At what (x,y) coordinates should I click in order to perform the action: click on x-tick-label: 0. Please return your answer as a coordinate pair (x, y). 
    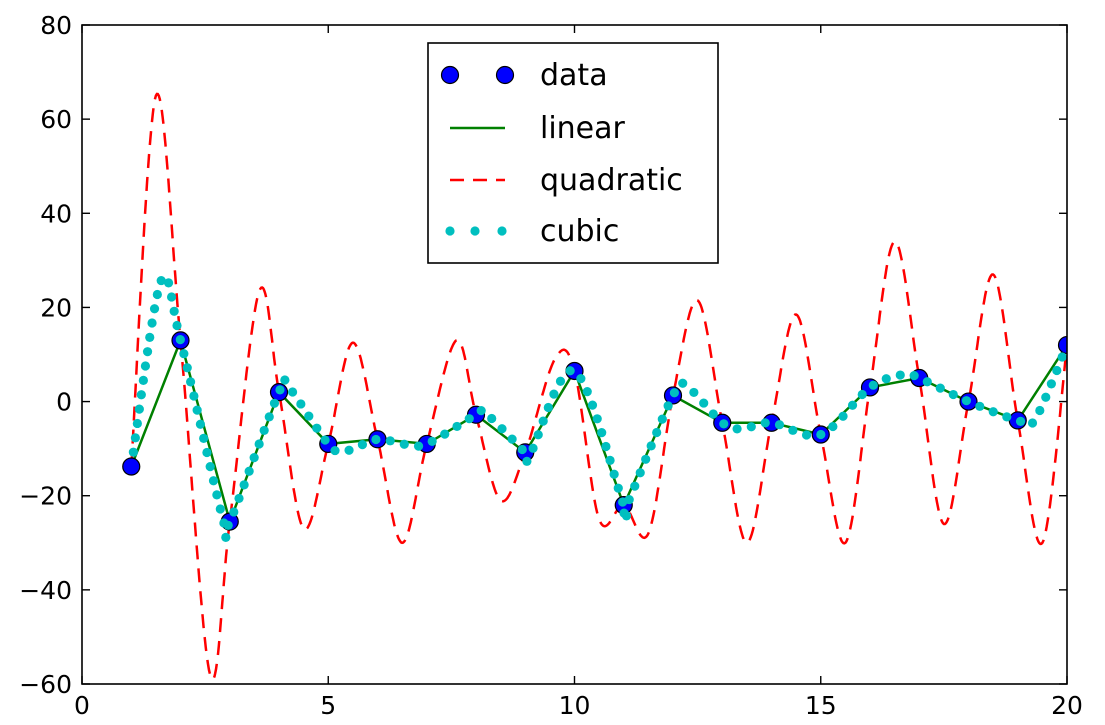
    Looking at the image, I should click on (82, 705).